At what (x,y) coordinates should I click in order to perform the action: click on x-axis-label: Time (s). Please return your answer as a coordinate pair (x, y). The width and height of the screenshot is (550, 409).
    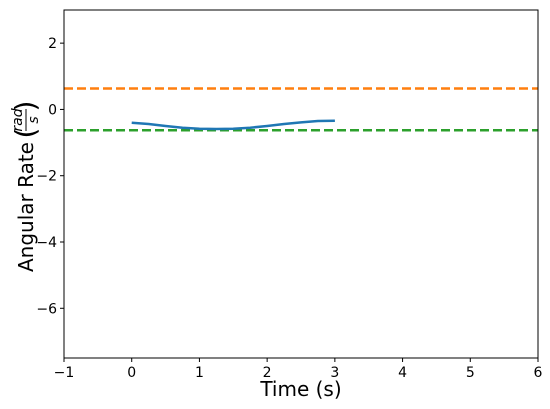
    Looking at the image, I should click on (300, 389).